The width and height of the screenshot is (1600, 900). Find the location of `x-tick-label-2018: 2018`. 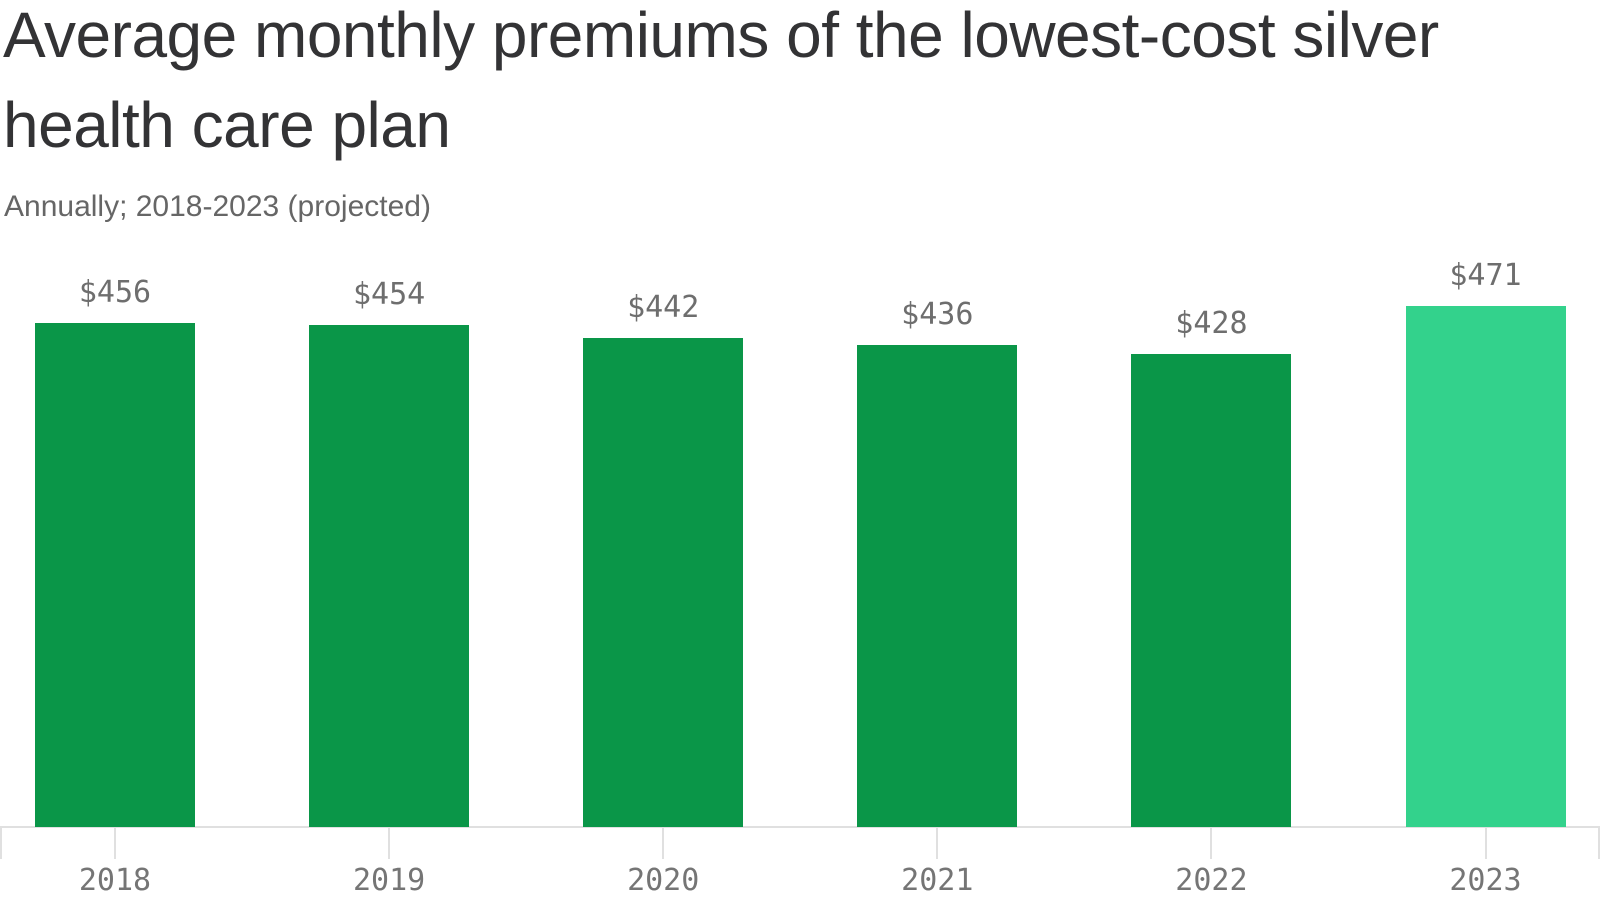

x-tick-label-2018: 2018 is located at coordinates (115, 880).